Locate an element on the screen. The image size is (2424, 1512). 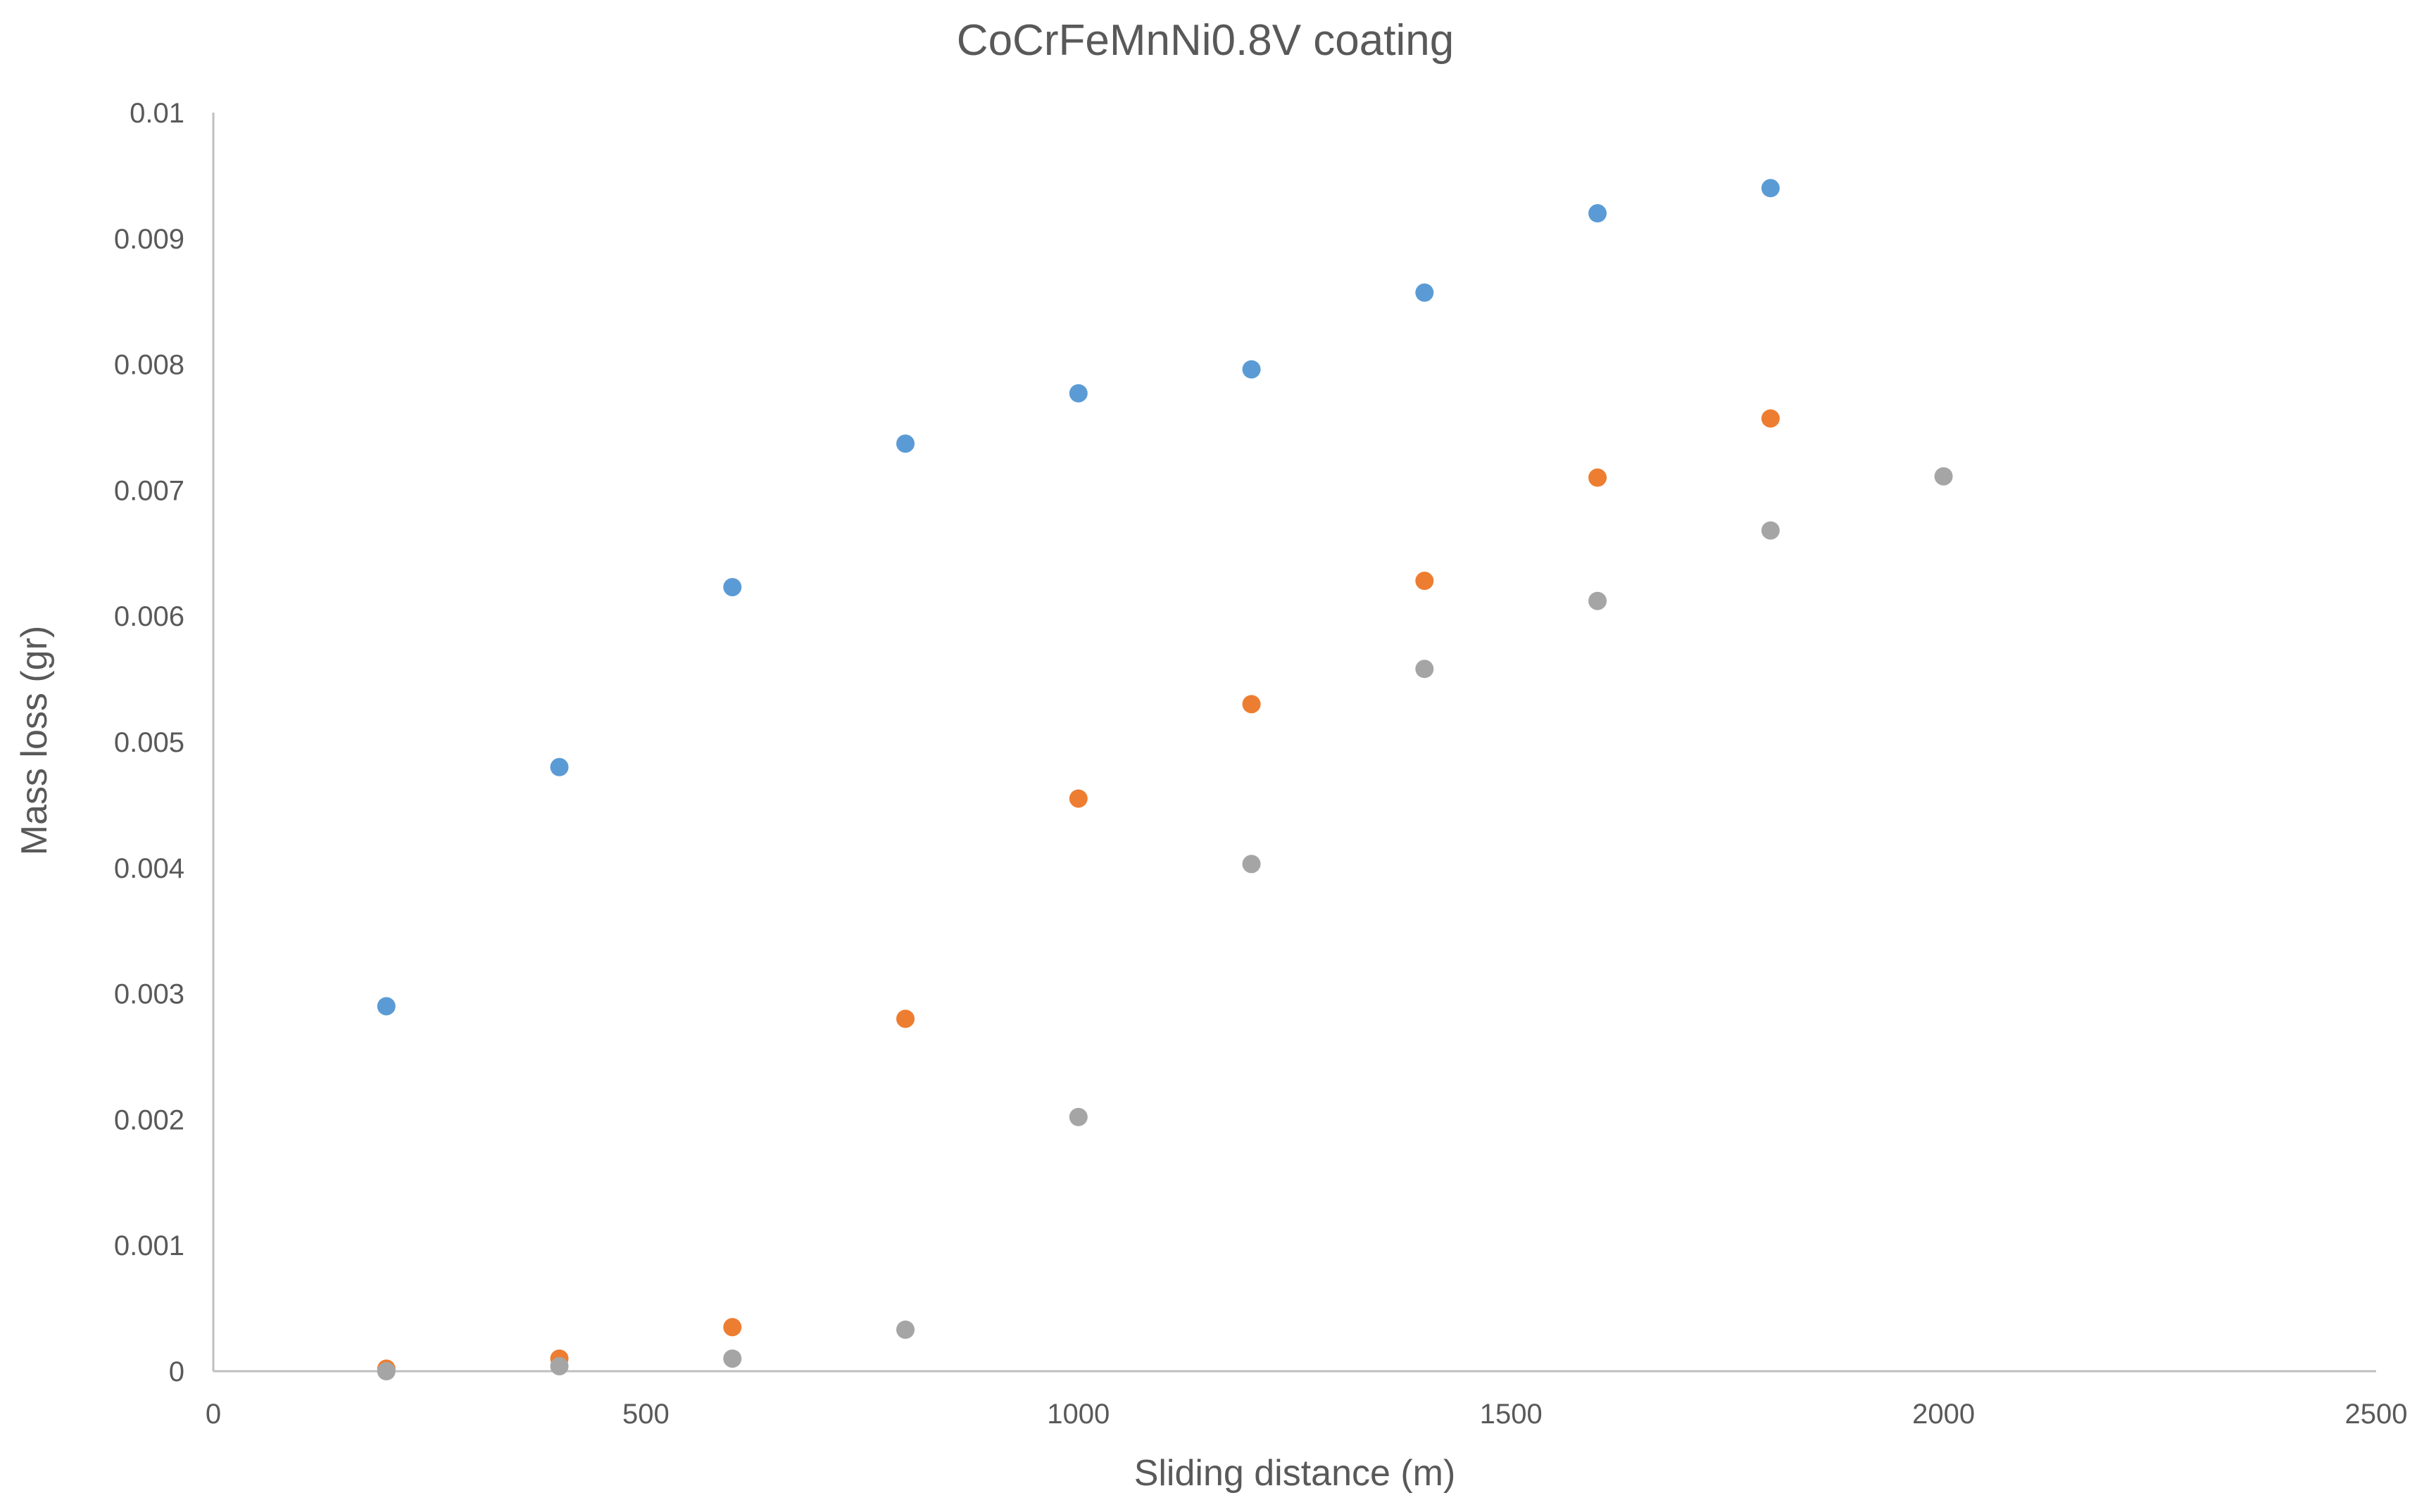
x-tick-label: 0 is located at coordinates (213, 1415).